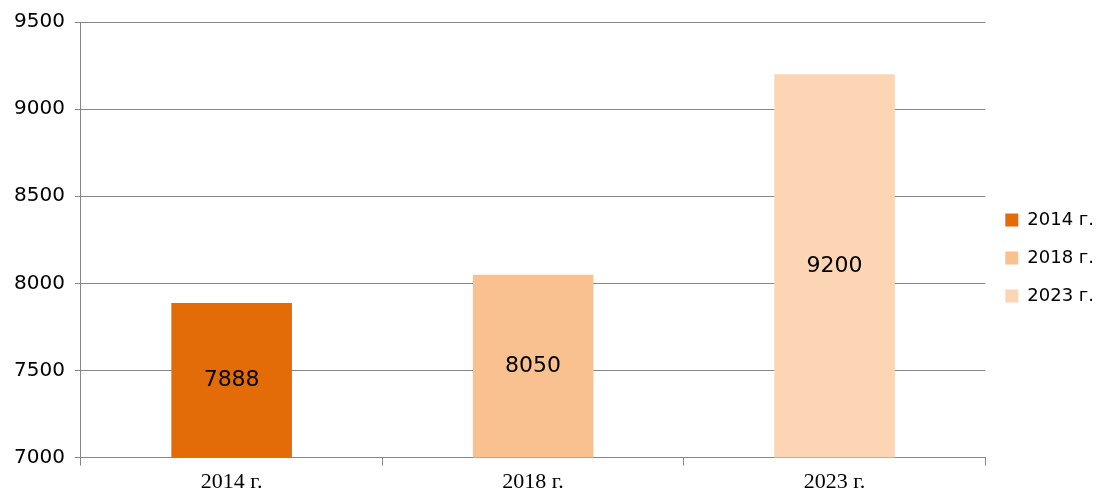 This screenshot has height=502, width=1110. I want to click on y-tick-label: 7000, so click(39, 455).